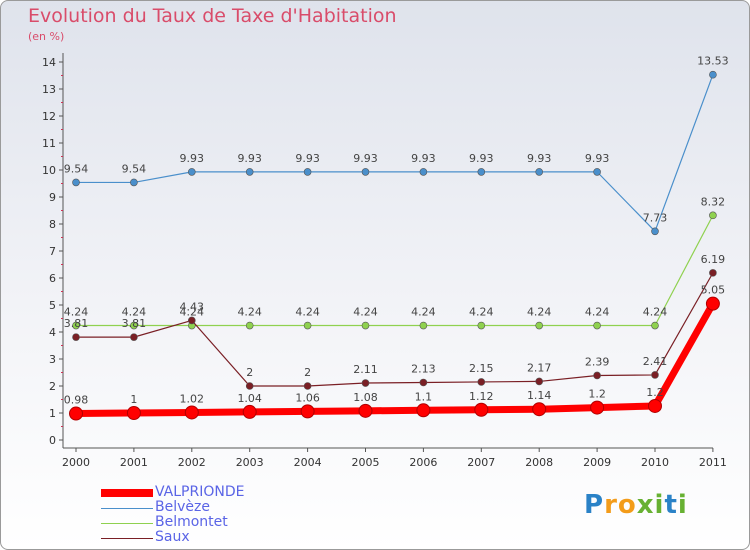 Image resolution: width=750 pixels, height=550 pixels. Describe the element at coordinates (597, 462) in the screenshot. I see `x-tick-label: 2009` at that location.